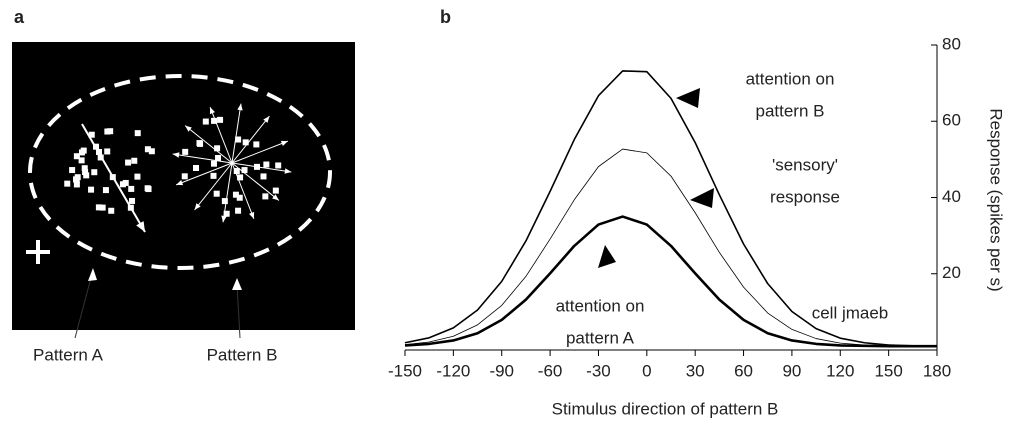 The image size is (1019, 430). I want to click on x-tick-label: 0, so click(646, 370).